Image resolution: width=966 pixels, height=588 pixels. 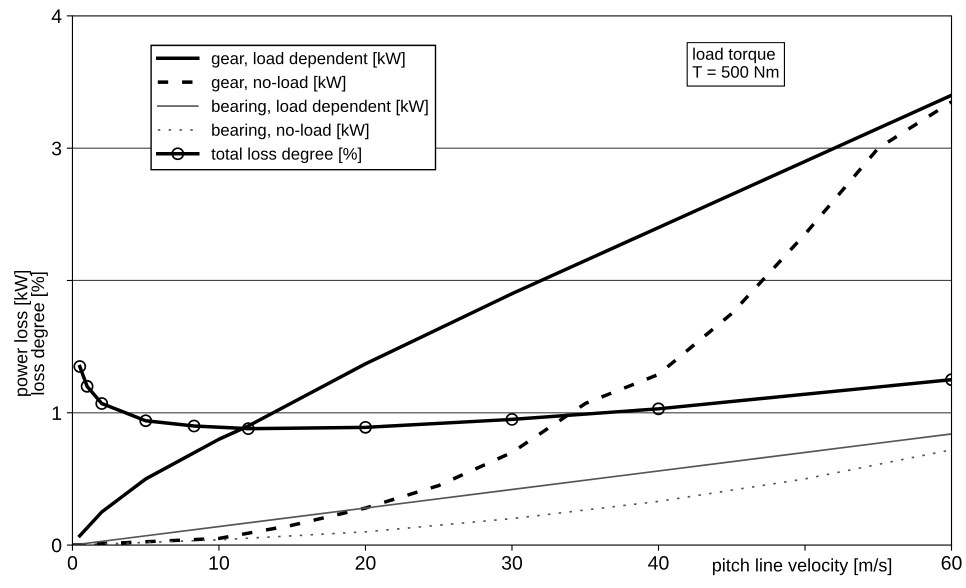 What do you see at coordinates (279, 84) in the screenshot?
I see `legend-label: gear, no-load [kW]` at bounding box center [279, 84].